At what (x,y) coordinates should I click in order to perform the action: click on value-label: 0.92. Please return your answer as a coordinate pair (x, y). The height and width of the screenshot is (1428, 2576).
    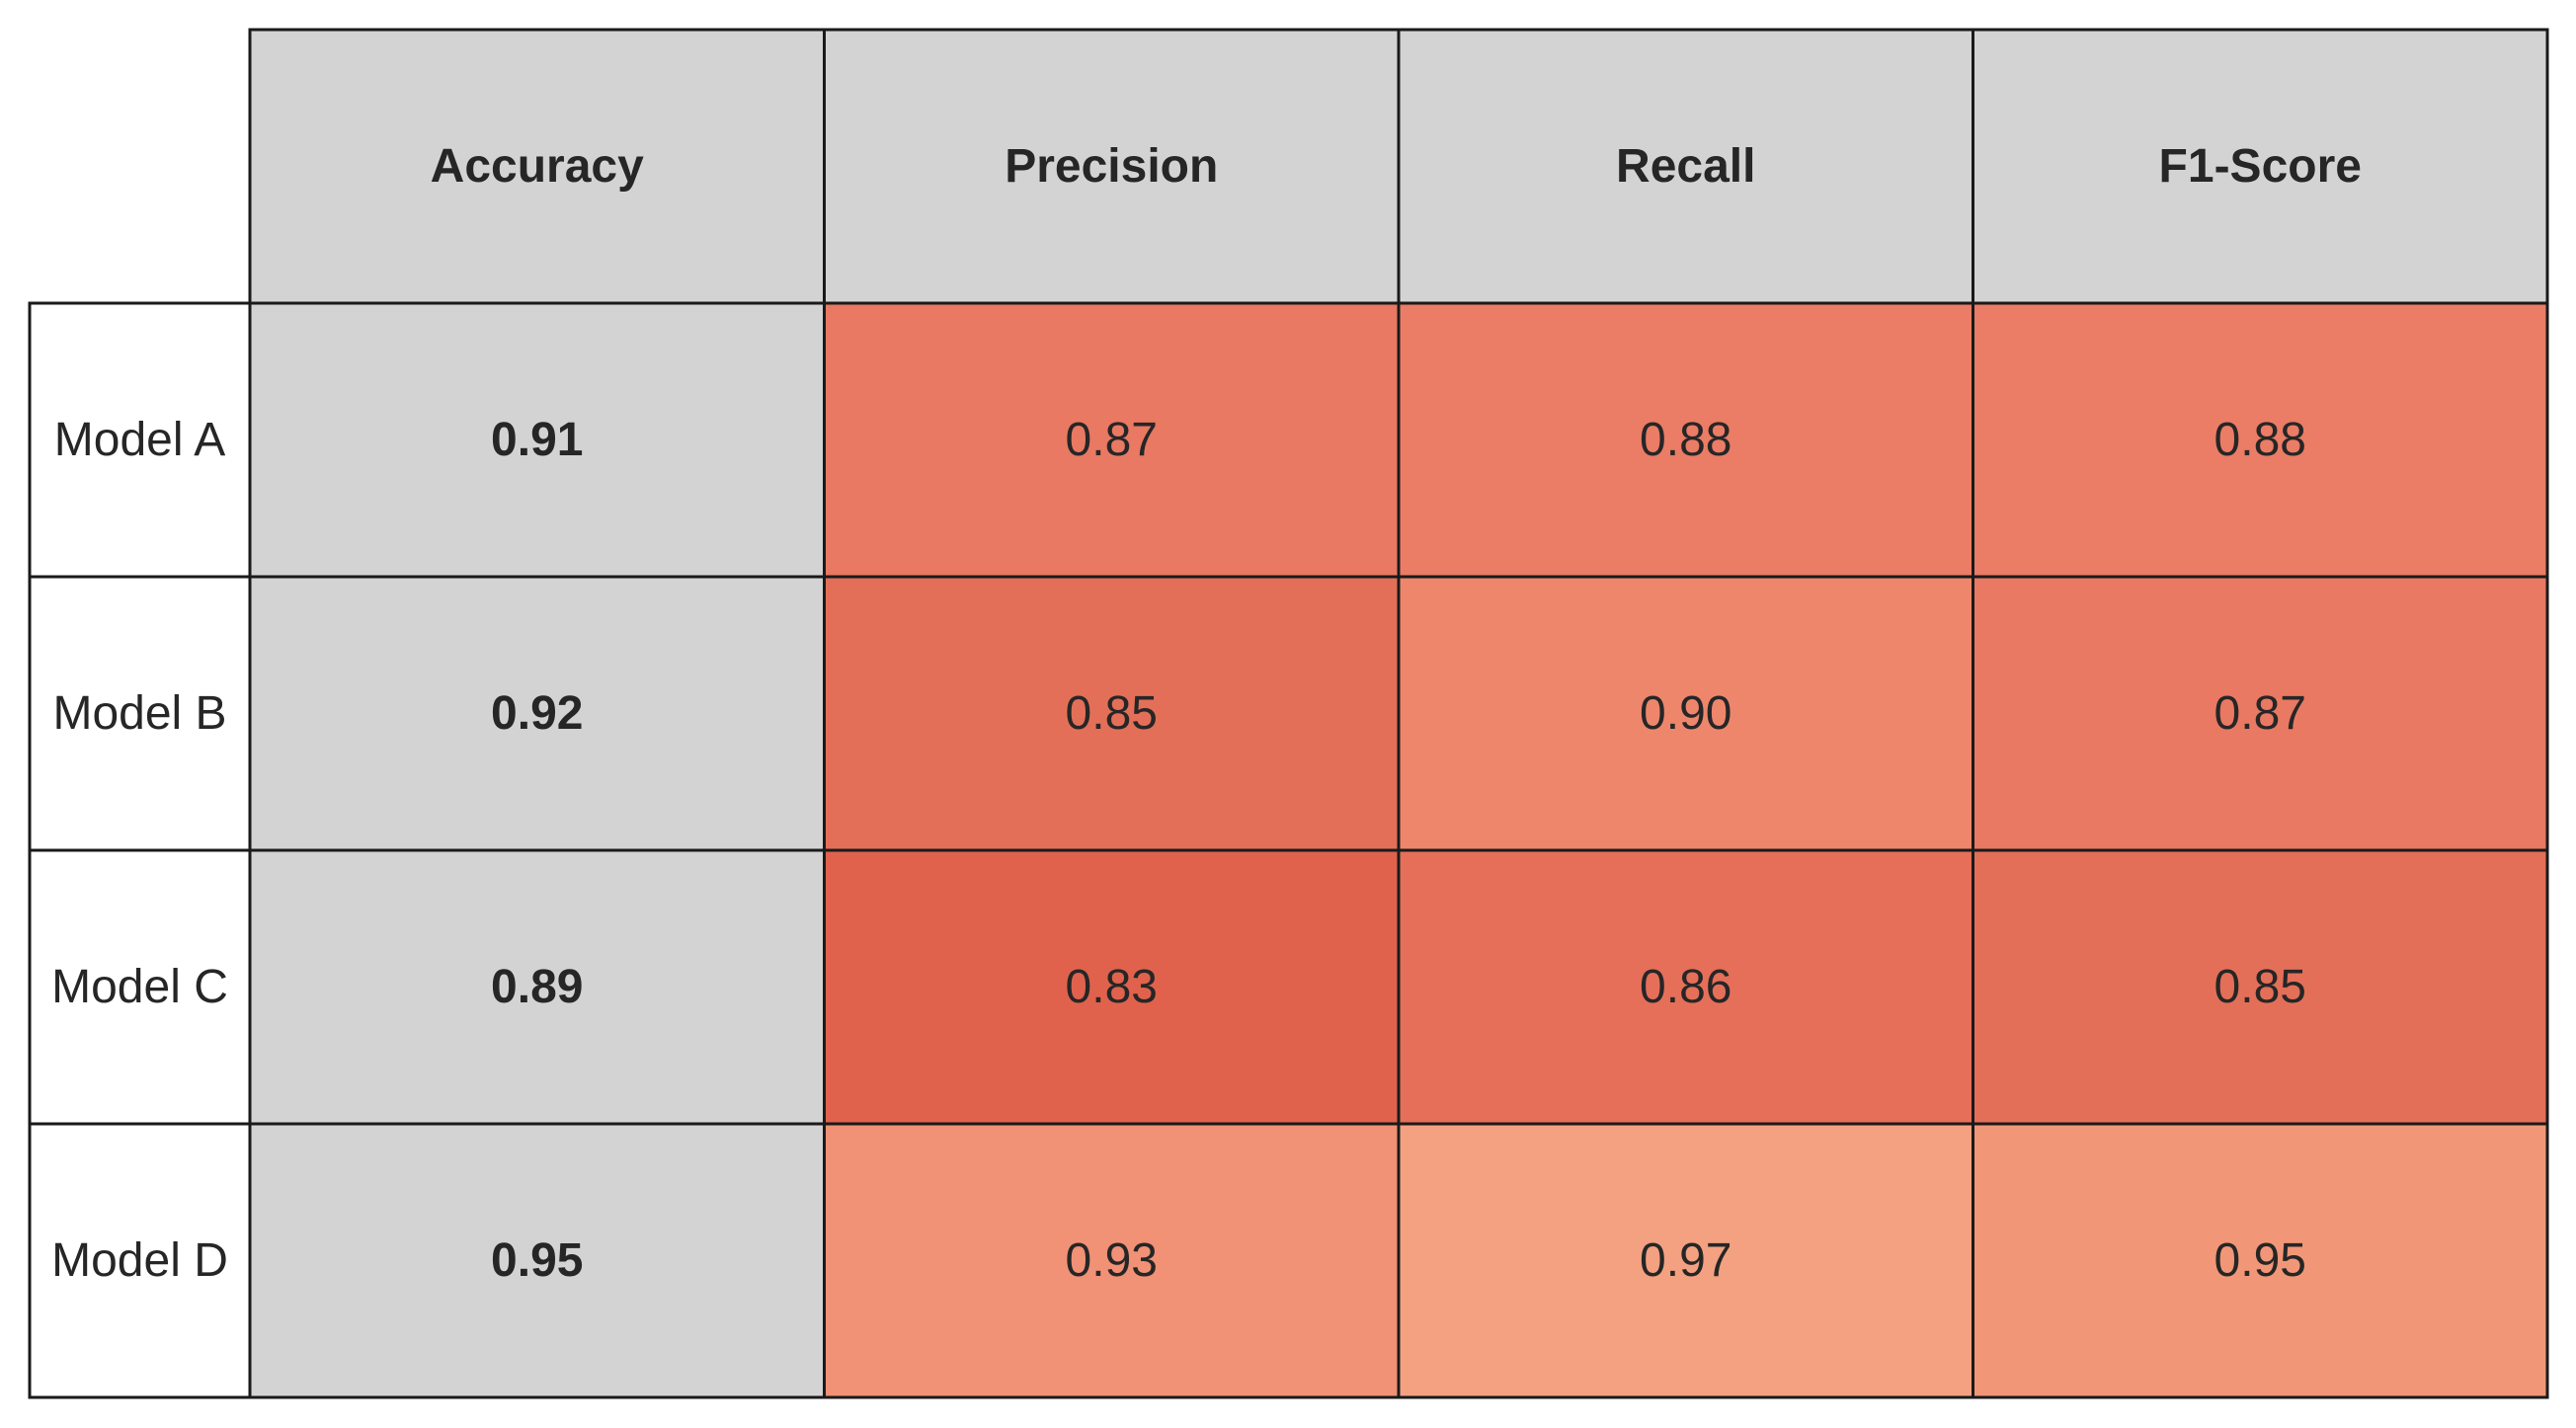
    Looking at the image, I should click on (537, 713).